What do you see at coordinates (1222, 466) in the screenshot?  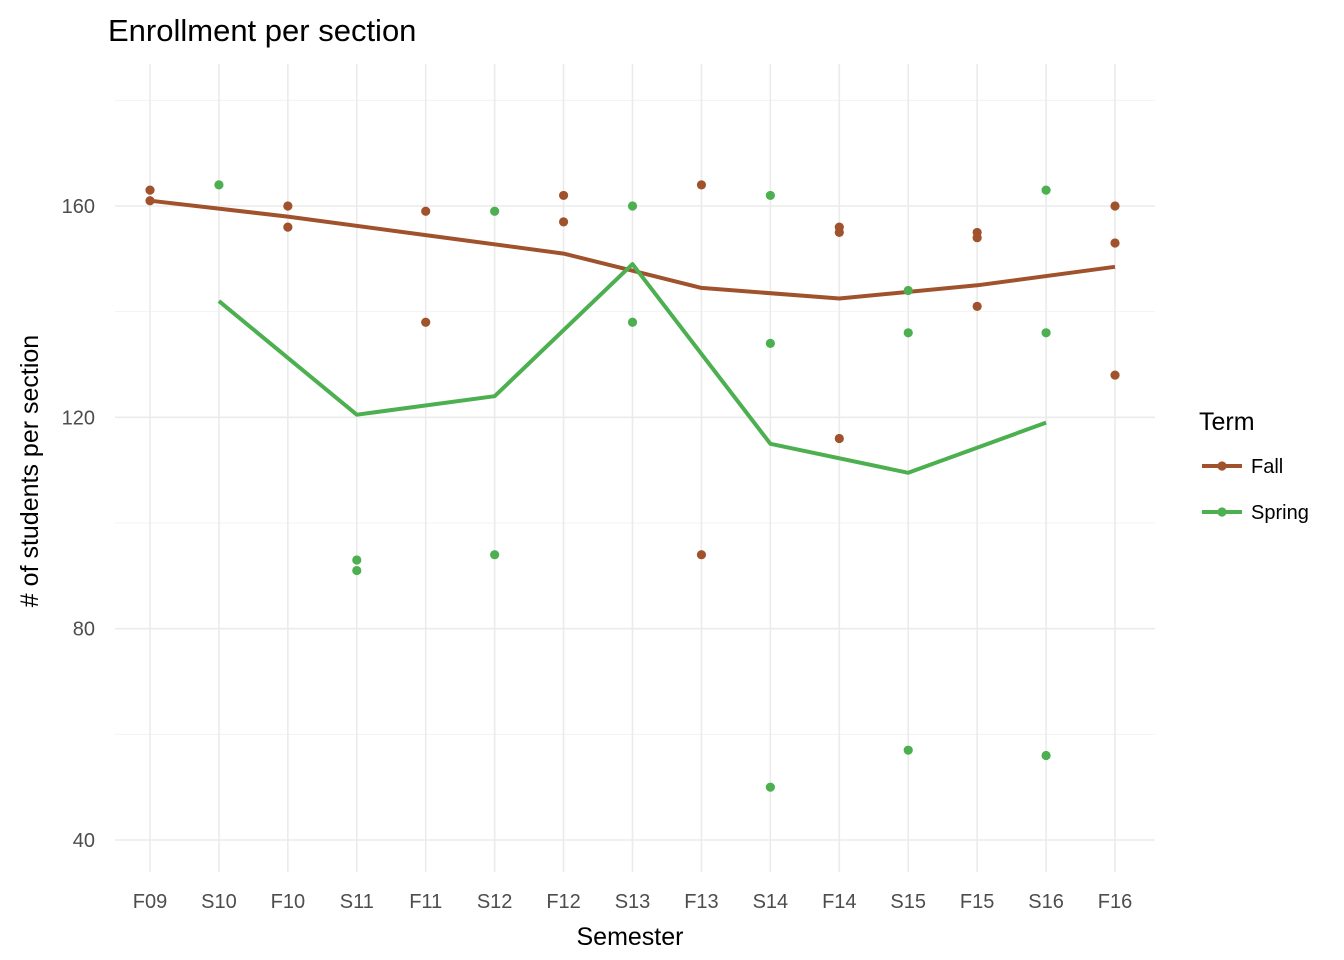 I see `legend-key-point-fall` at bounding box center [1222, 466].